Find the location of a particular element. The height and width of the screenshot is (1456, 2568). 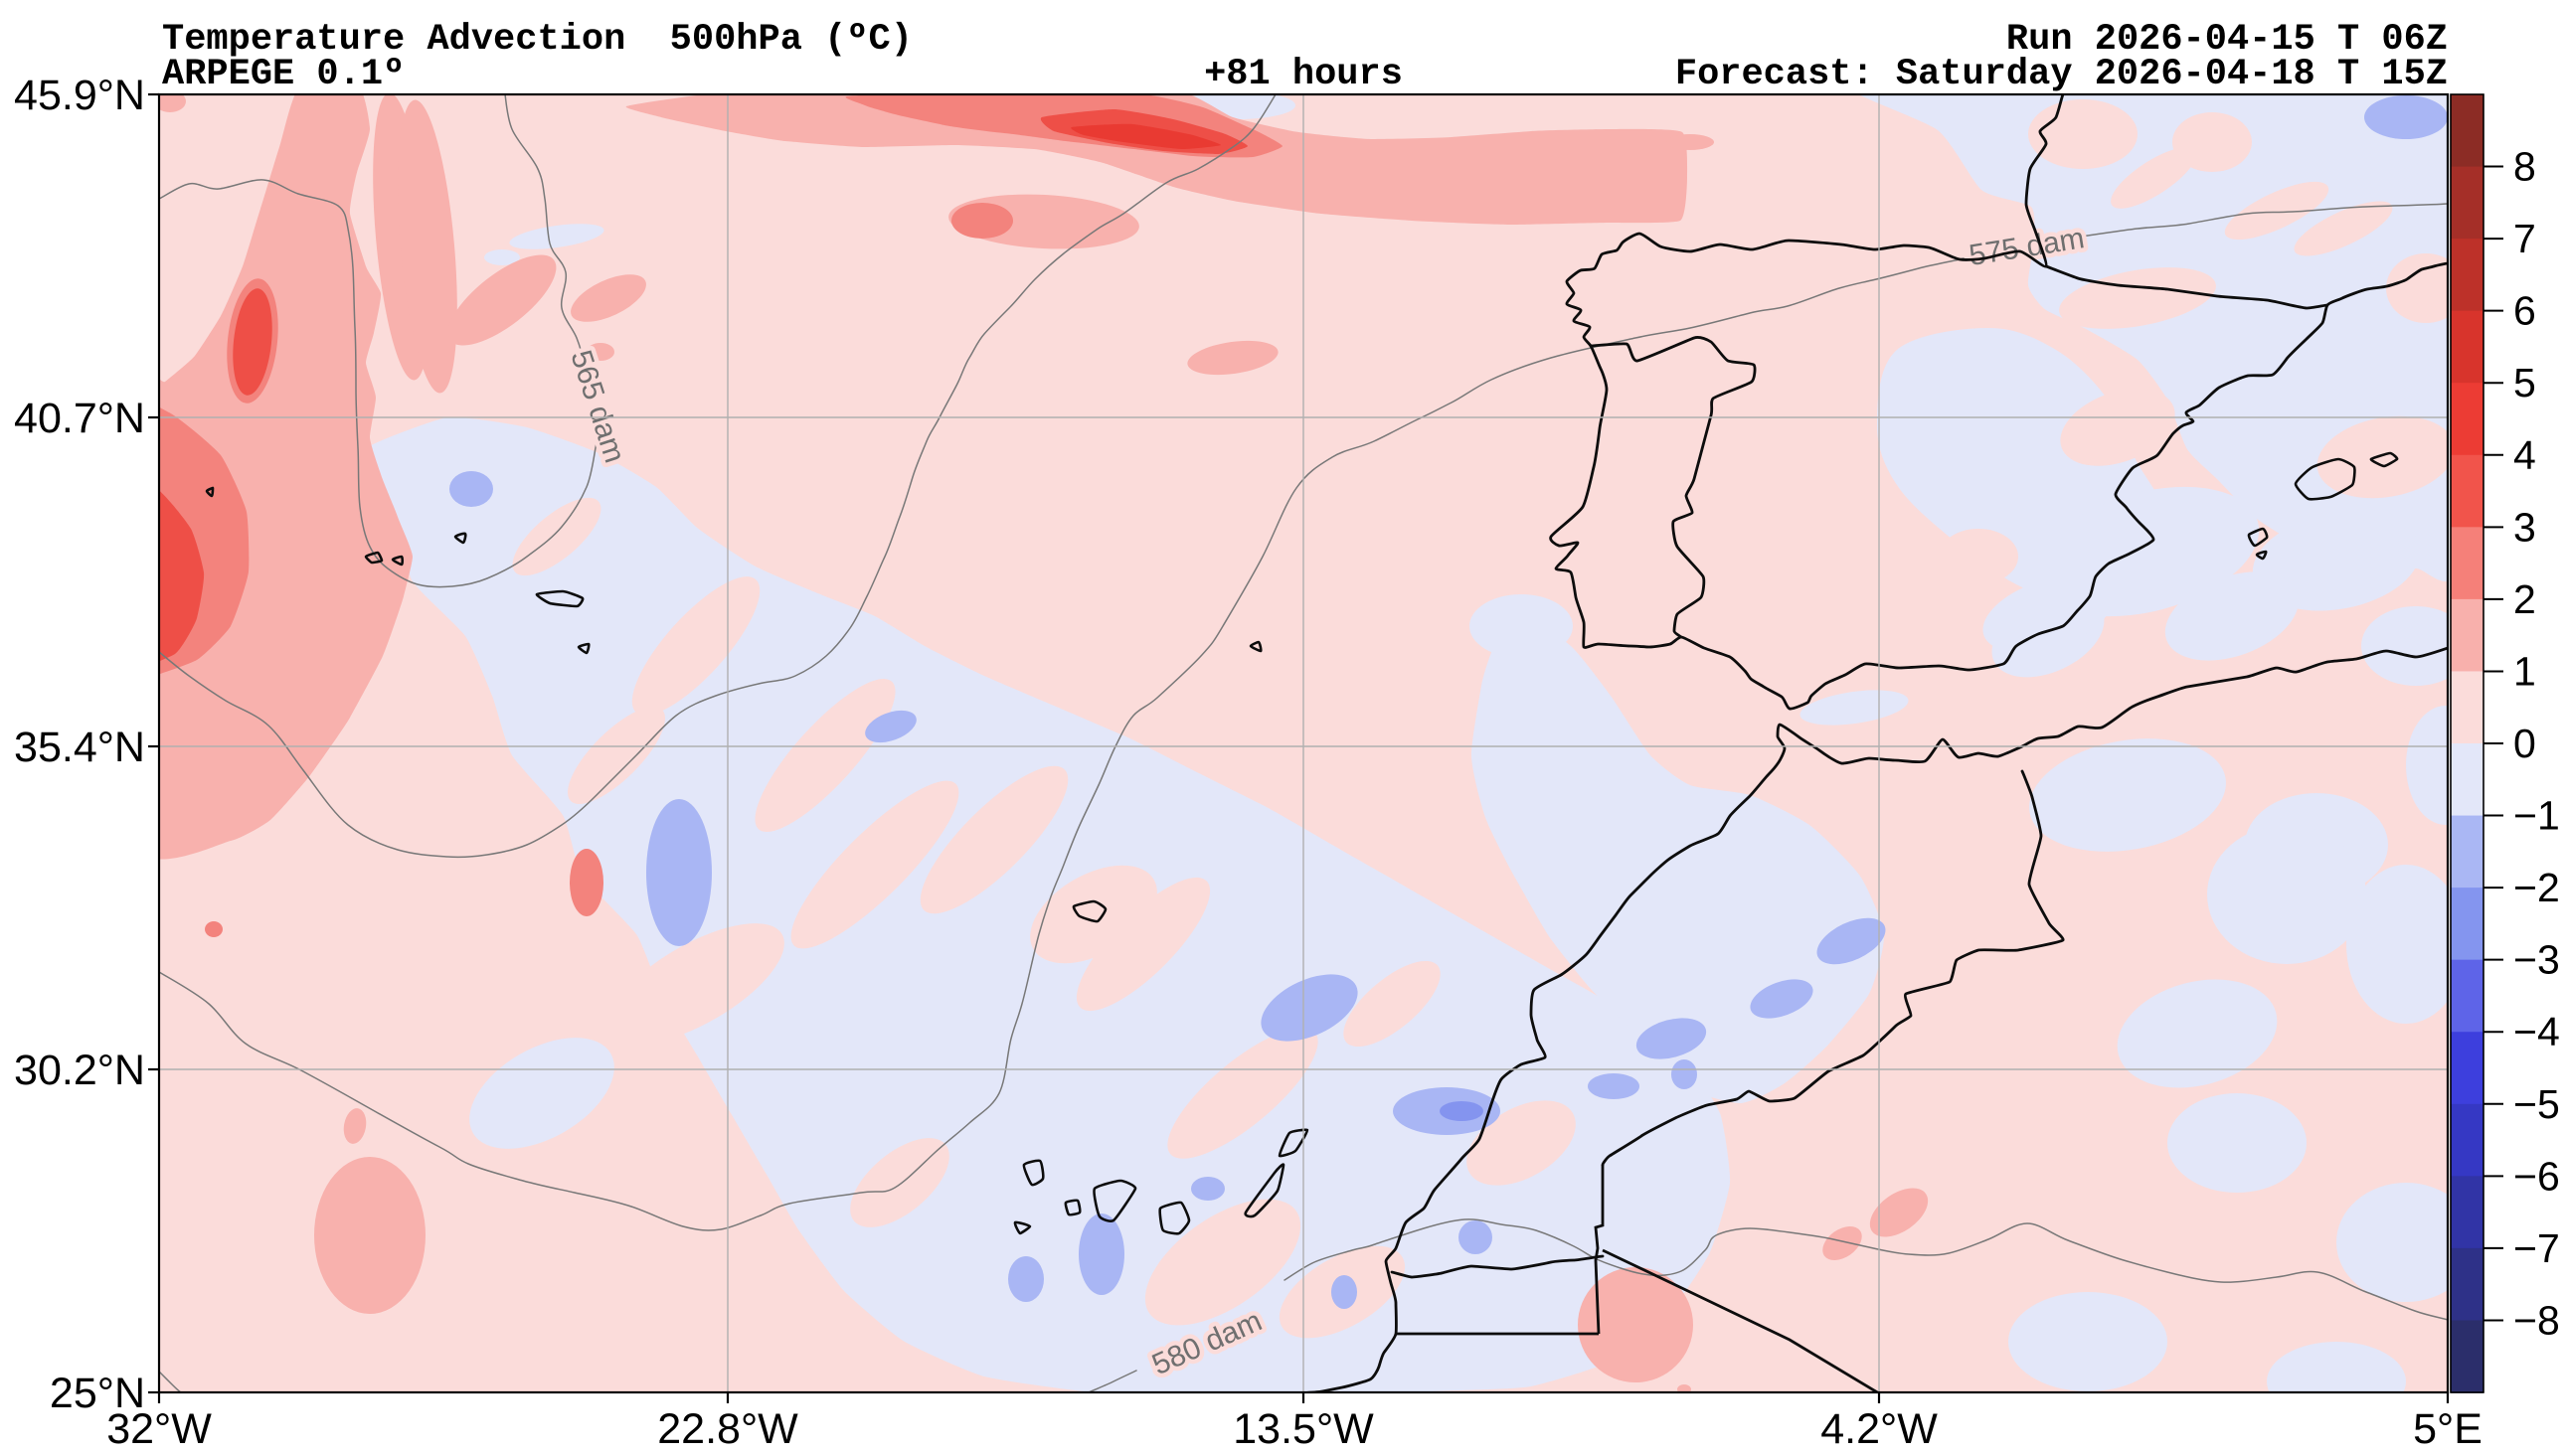

svg-text: 40.7°N is located at coordinates (80, 418).